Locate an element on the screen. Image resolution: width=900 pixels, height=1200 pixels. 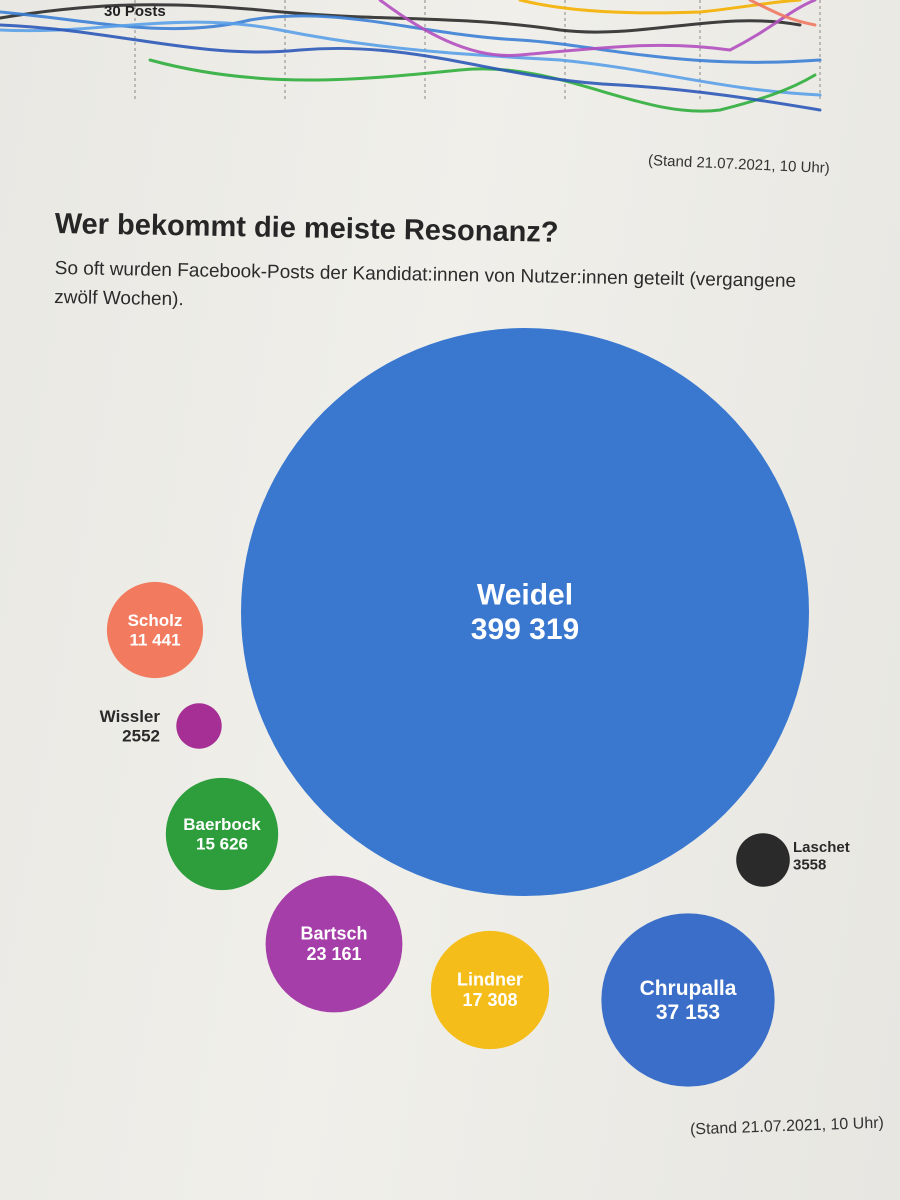
bubble-laschet-name: Laschet is located at coordinates (821, 847).